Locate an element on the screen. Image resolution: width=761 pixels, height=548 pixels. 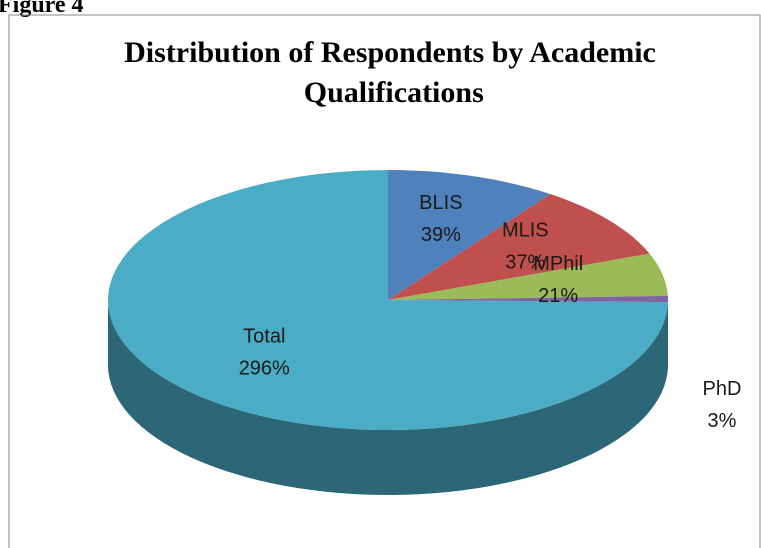
slice-label-value: 296% is located at coordinates (264, 369).